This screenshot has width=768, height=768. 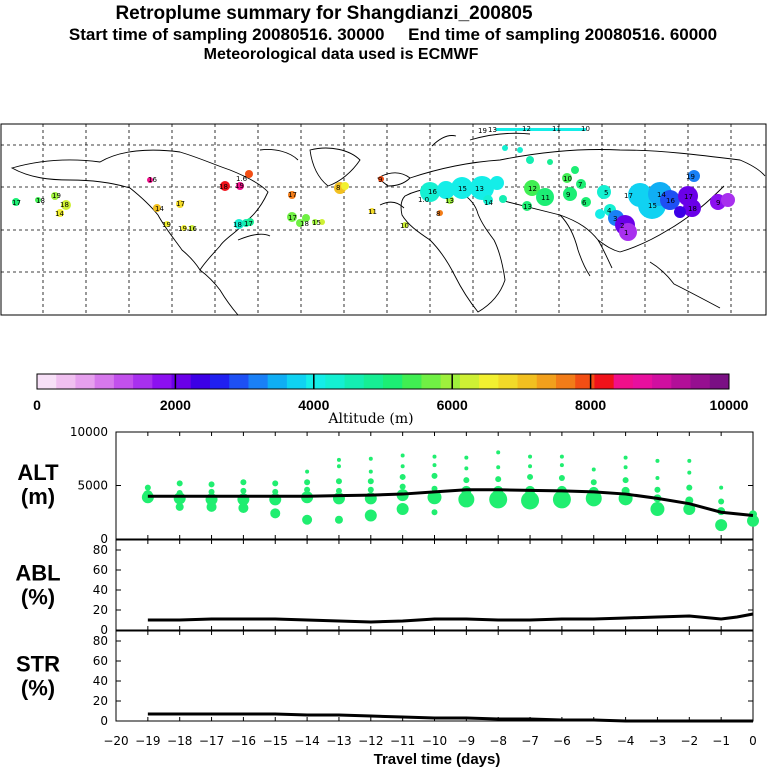 What do you see at coordinates (450, 618) in the screenshot?
I see `abl-line` at bounding box center [450, 618].